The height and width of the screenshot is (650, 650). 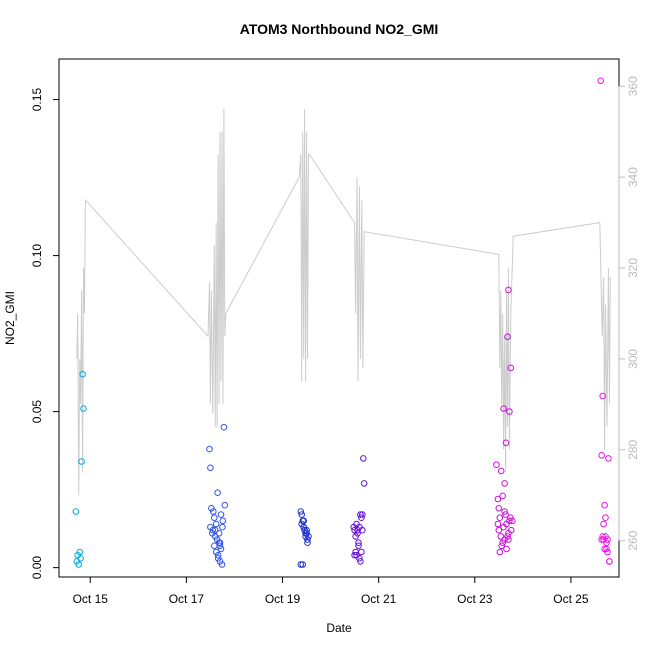 What do you see at coordinates (633, 86) in the screenshot?
I see `secondary-y-tick-label: 360` at bounding box center [633, 86].